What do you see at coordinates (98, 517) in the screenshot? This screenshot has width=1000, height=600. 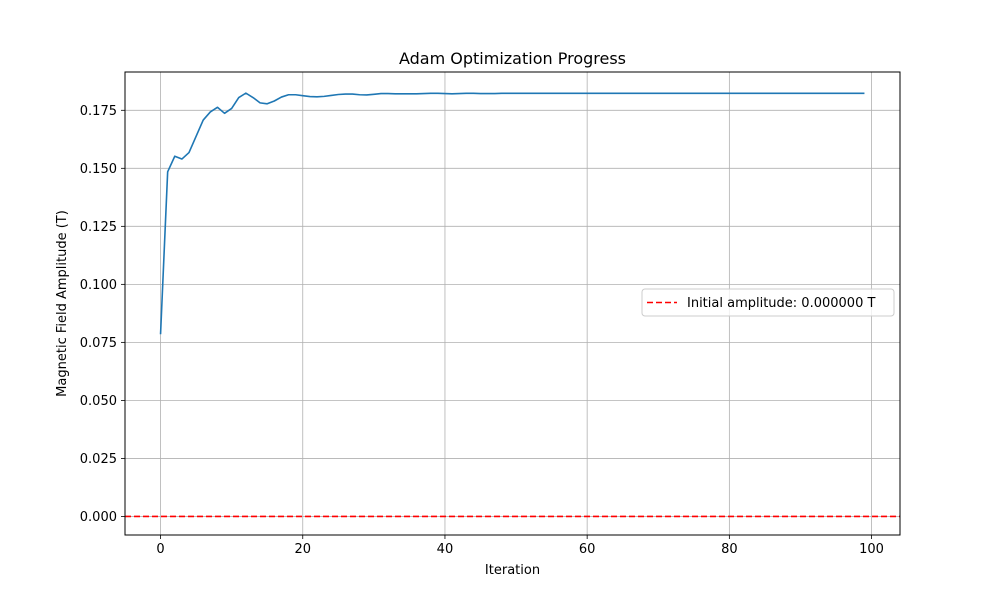 I see `y-tick-label: 0.000` at bounding box center [98, 517].